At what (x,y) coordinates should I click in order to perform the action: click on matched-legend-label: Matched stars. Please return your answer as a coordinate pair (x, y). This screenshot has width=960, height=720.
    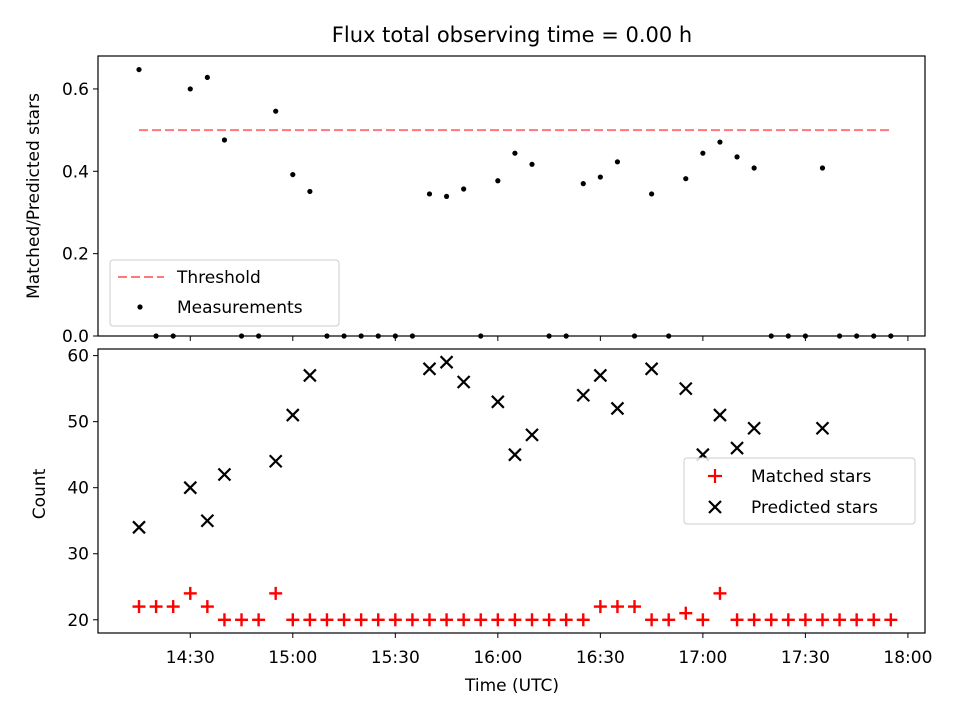
    Looking at the image, I should click on (811, 477).